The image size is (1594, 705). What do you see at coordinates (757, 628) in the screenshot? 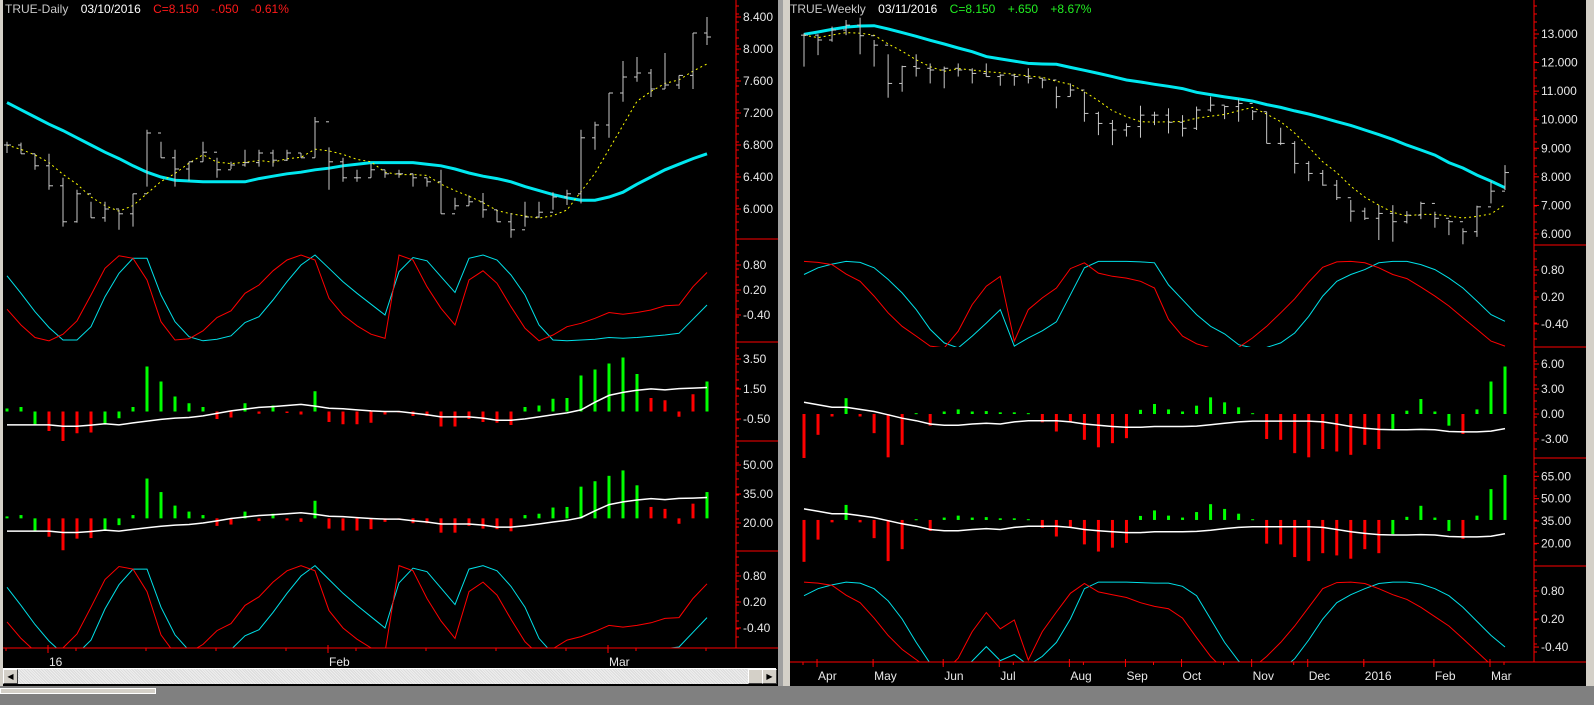
I see `osc2-tick-label: -0.40` at bounding box center [757, 628].